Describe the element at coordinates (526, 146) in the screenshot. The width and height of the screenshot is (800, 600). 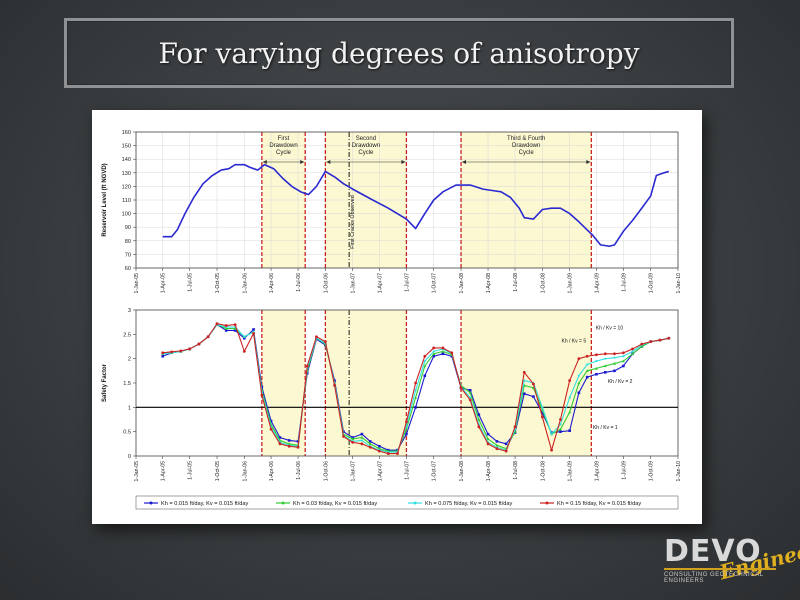
I see `drawdown-cycle-label-3: Third & Fourth Drawdown Cycle` at that location.